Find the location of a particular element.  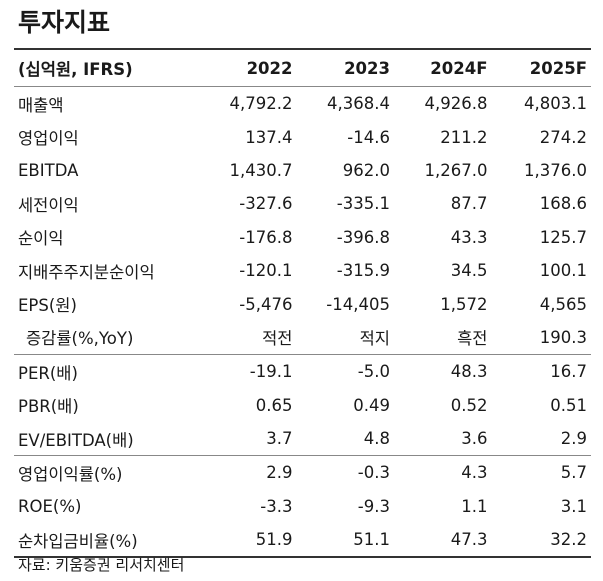

table-row: 세전이익 -327.6 -335.1 87.7 168.6 is located at coordinates (302, 203).